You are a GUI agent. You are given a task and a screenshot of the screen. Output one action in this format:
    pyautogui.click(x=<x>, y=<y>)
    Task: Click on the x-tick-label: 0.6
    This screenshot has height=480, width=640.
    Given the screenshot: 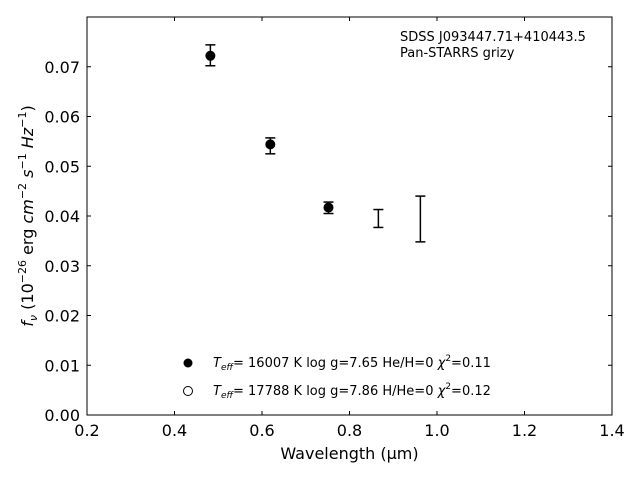 What is the action you would take?
    pyautogui.click(x=261, y=430)
    